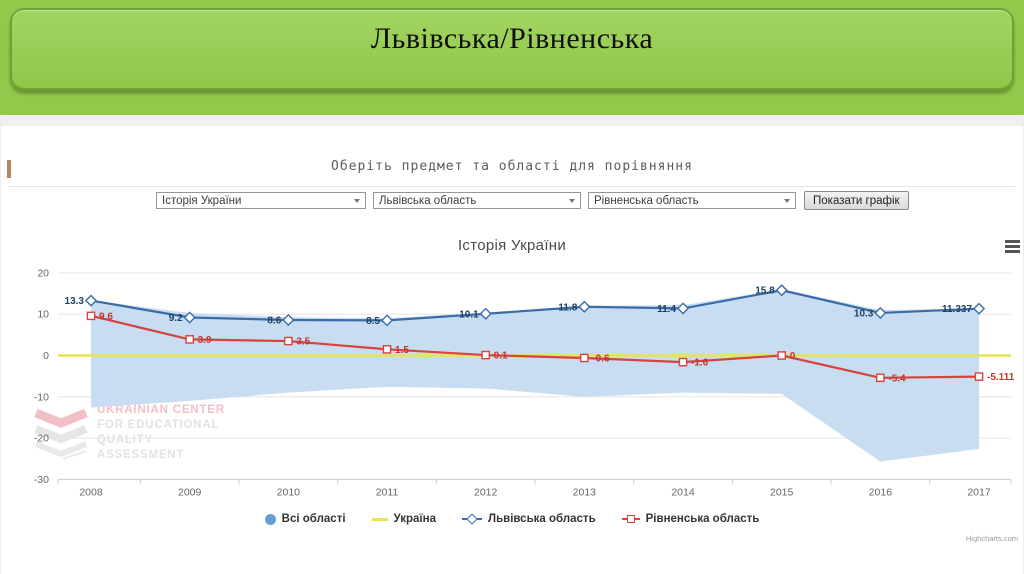 The image size is (1024, 574). I want to click on x-tick-label: 2009, so click(190, 492).